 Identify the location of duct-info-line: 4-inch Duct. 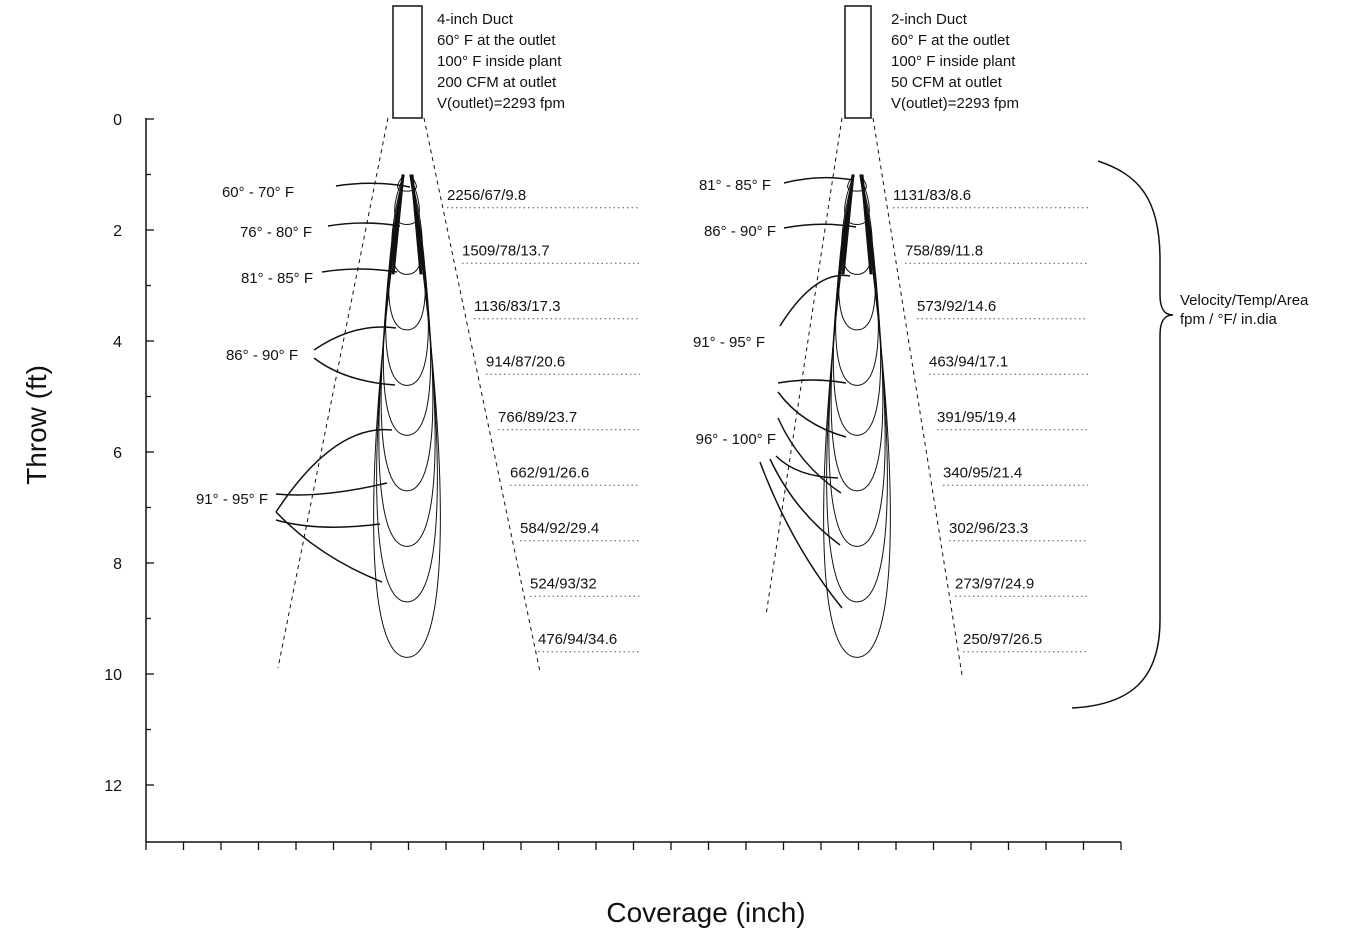
(475, 19).